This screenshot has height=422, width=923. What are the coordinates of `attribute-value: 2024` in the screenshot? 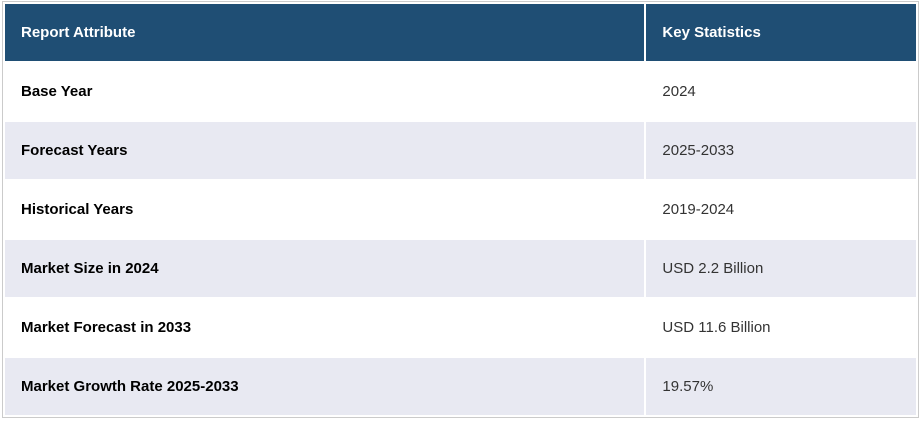 It's located at (781, 91).